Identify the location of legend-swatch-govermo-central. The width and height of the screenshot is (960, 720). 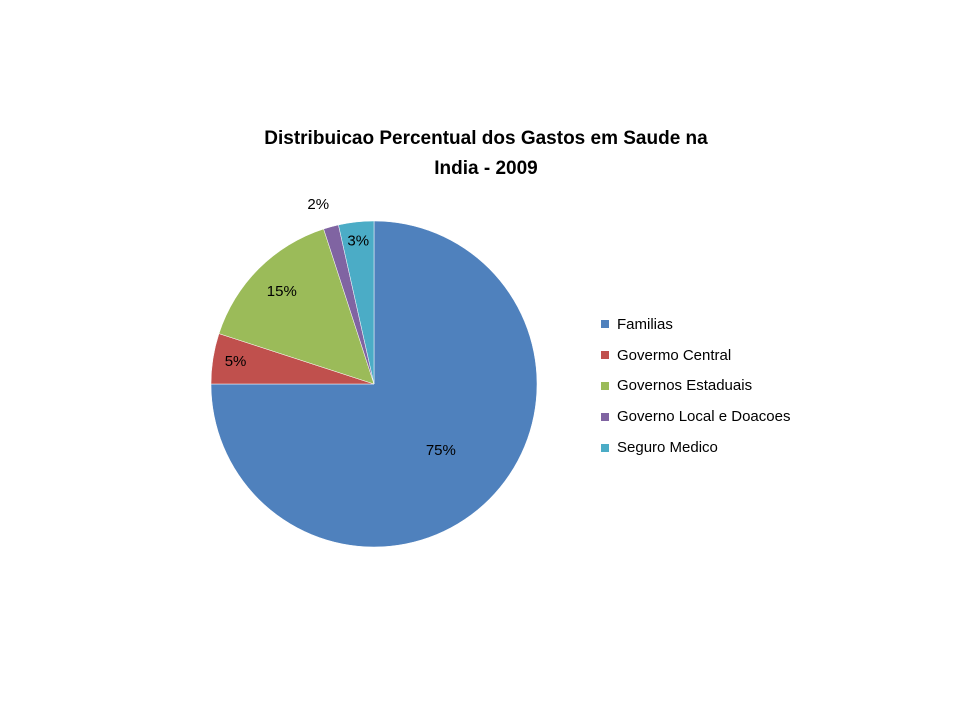
(605, 355).